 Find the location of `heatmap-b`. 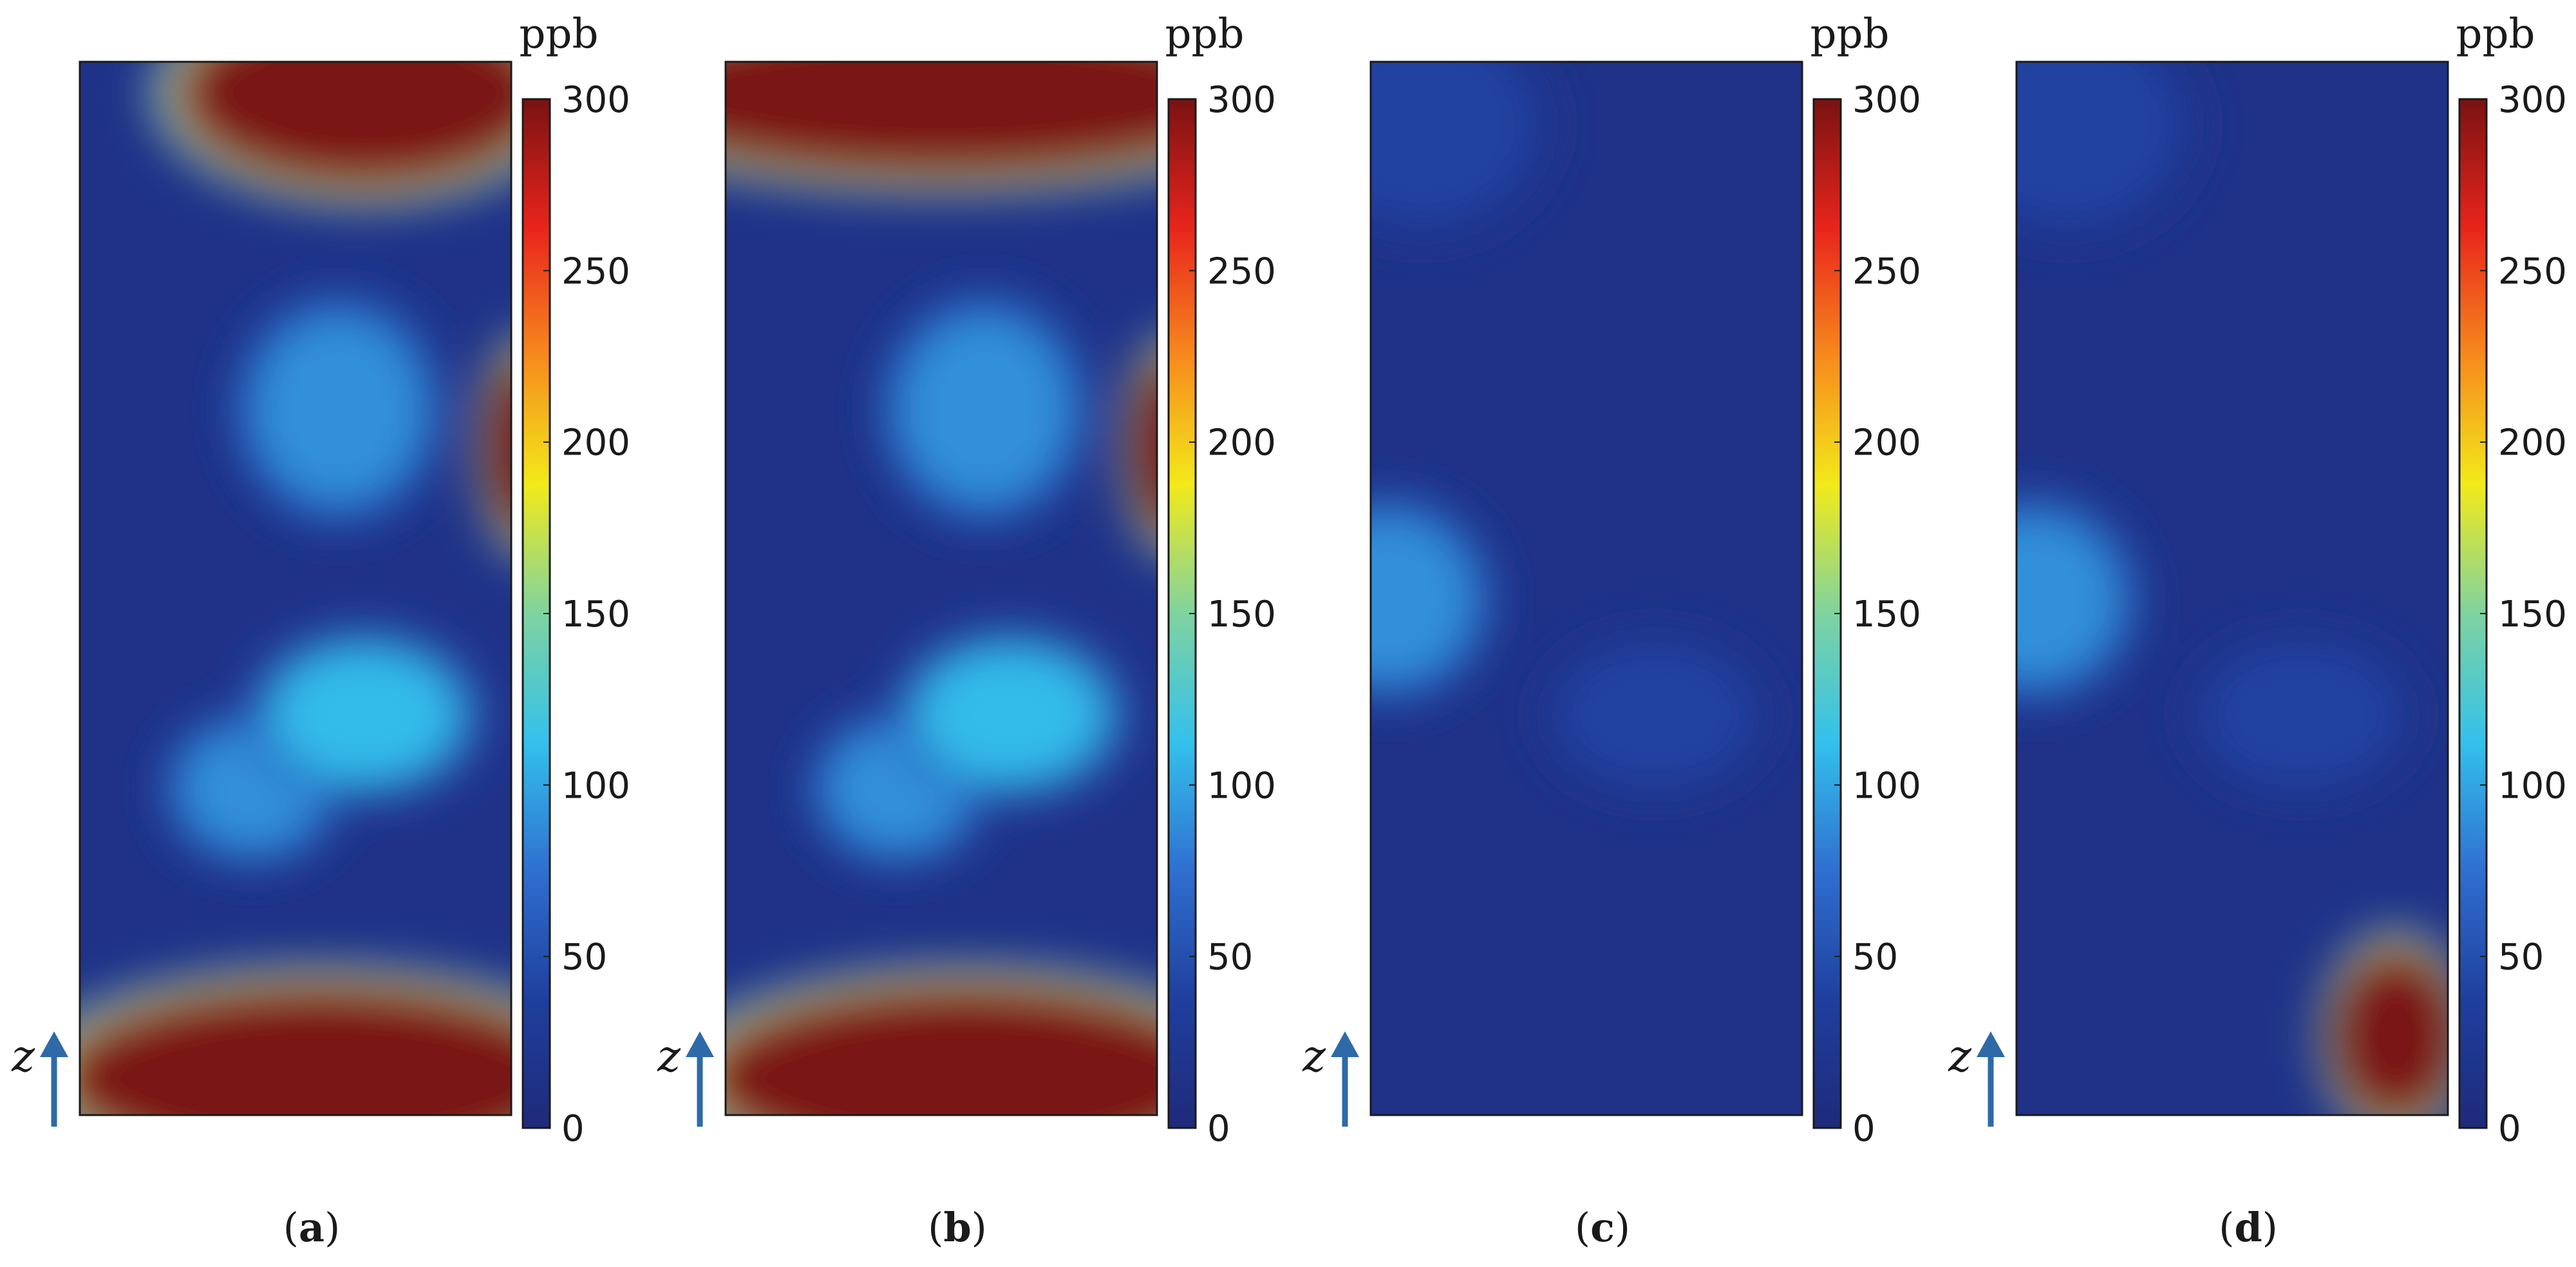

heatmap-b is located at coordinates (941, 588).